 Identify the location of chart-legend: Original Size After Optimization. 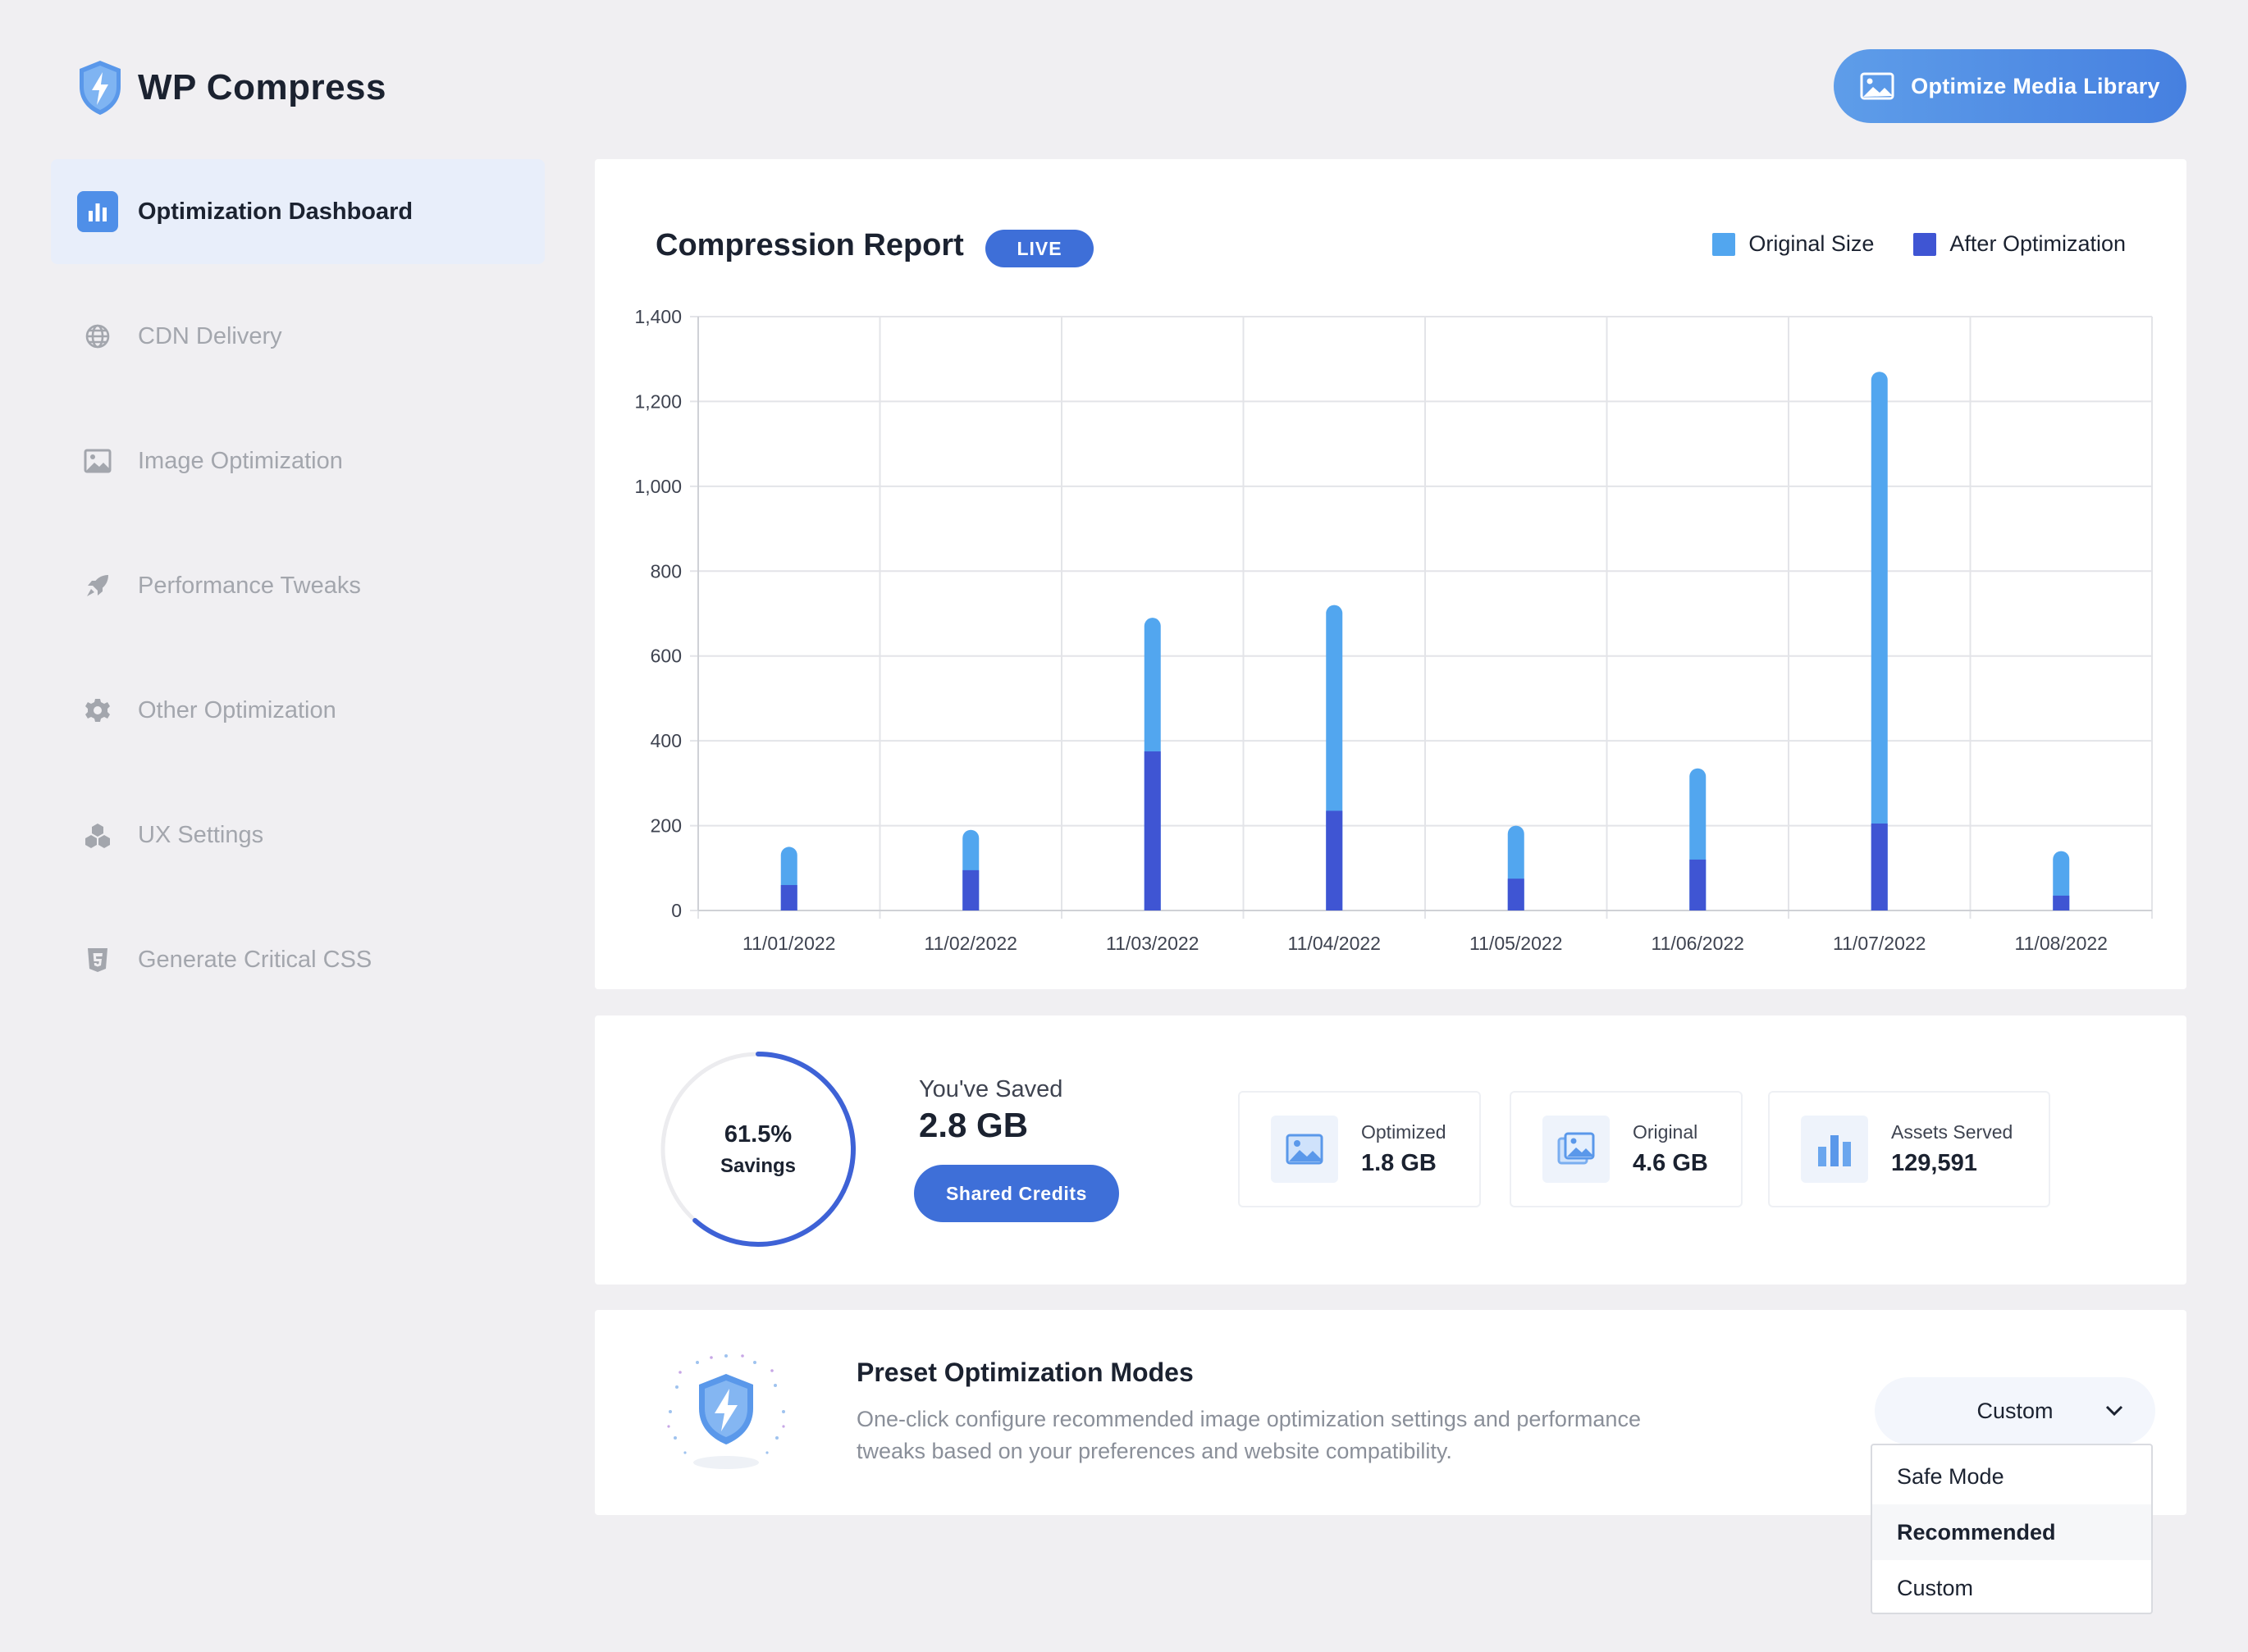
(1919, 244).